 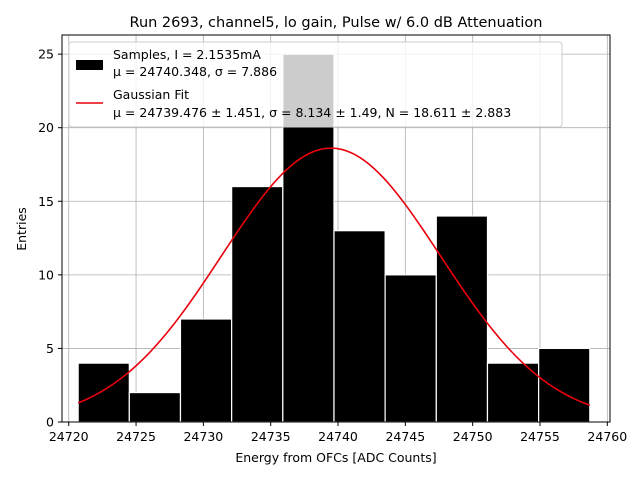 What do you see at coordinates (405, 436) in the screenshot?
I see `x-tick-label-5: 24745` at bounding box center [405, 436].